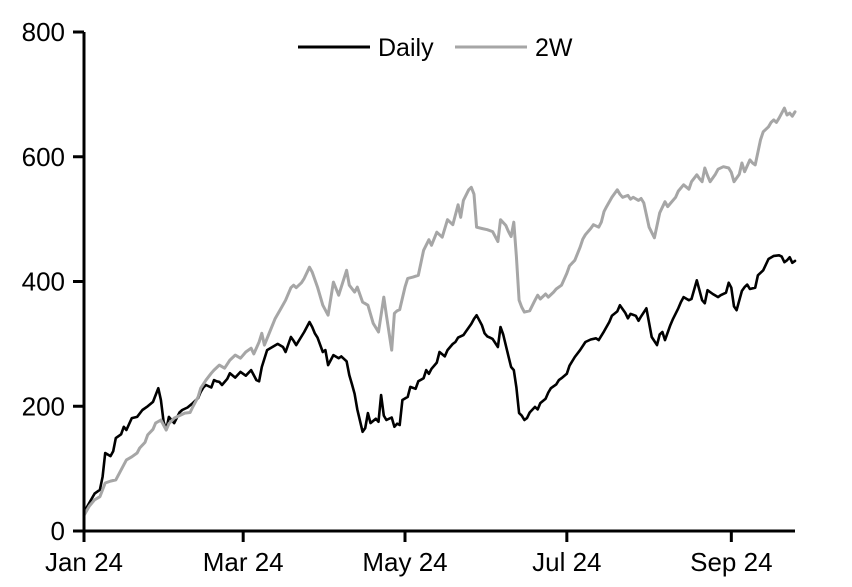 This screenshot has height=587, width=852. Describe the element at coordinates (731, 562) in the screenshot. I see `x-tick-label: Sep 24` at that location.